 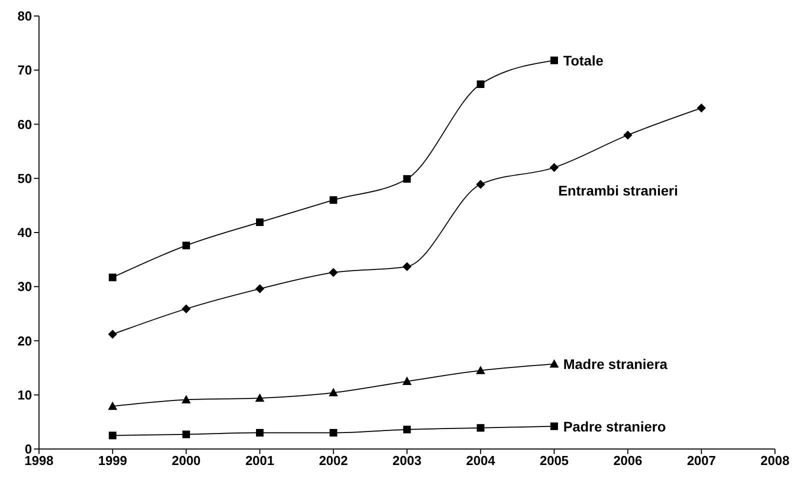 I want to click on series-label: Madre straniera, so click(x=615, y=364).